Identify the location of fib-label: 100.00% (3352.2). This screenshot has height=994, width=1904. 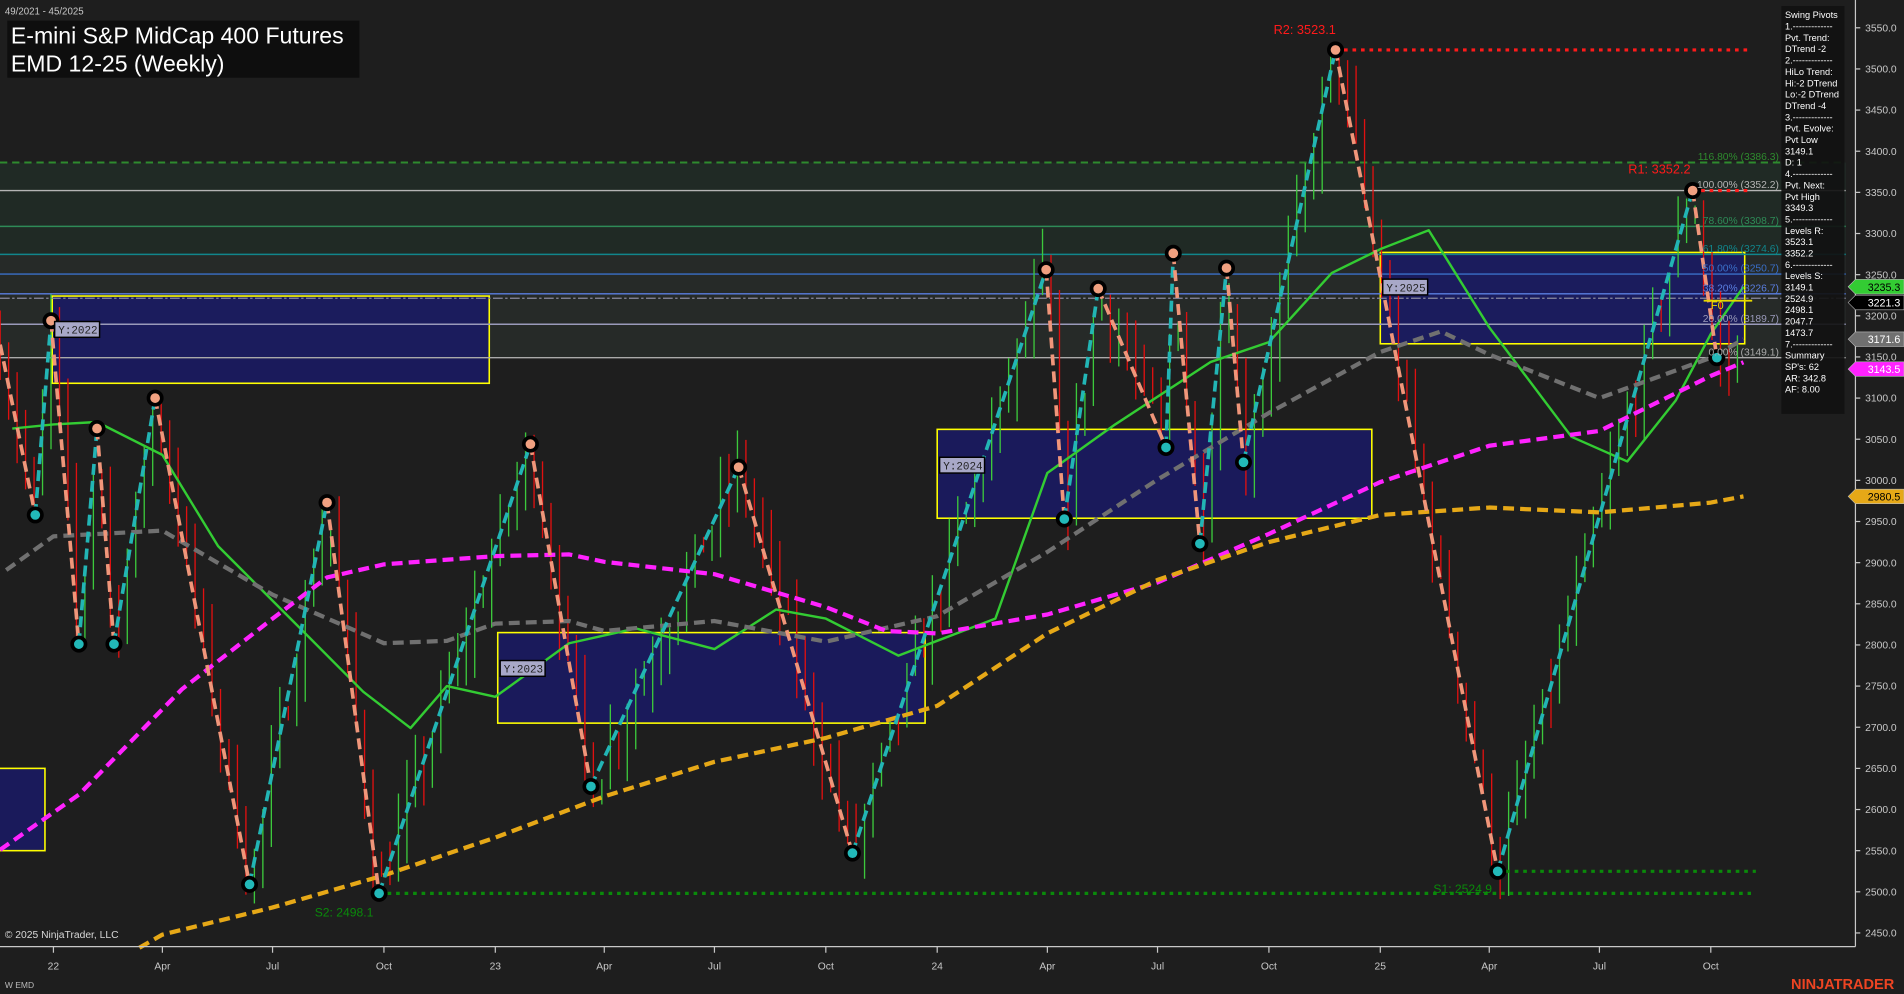
(1738, 185).